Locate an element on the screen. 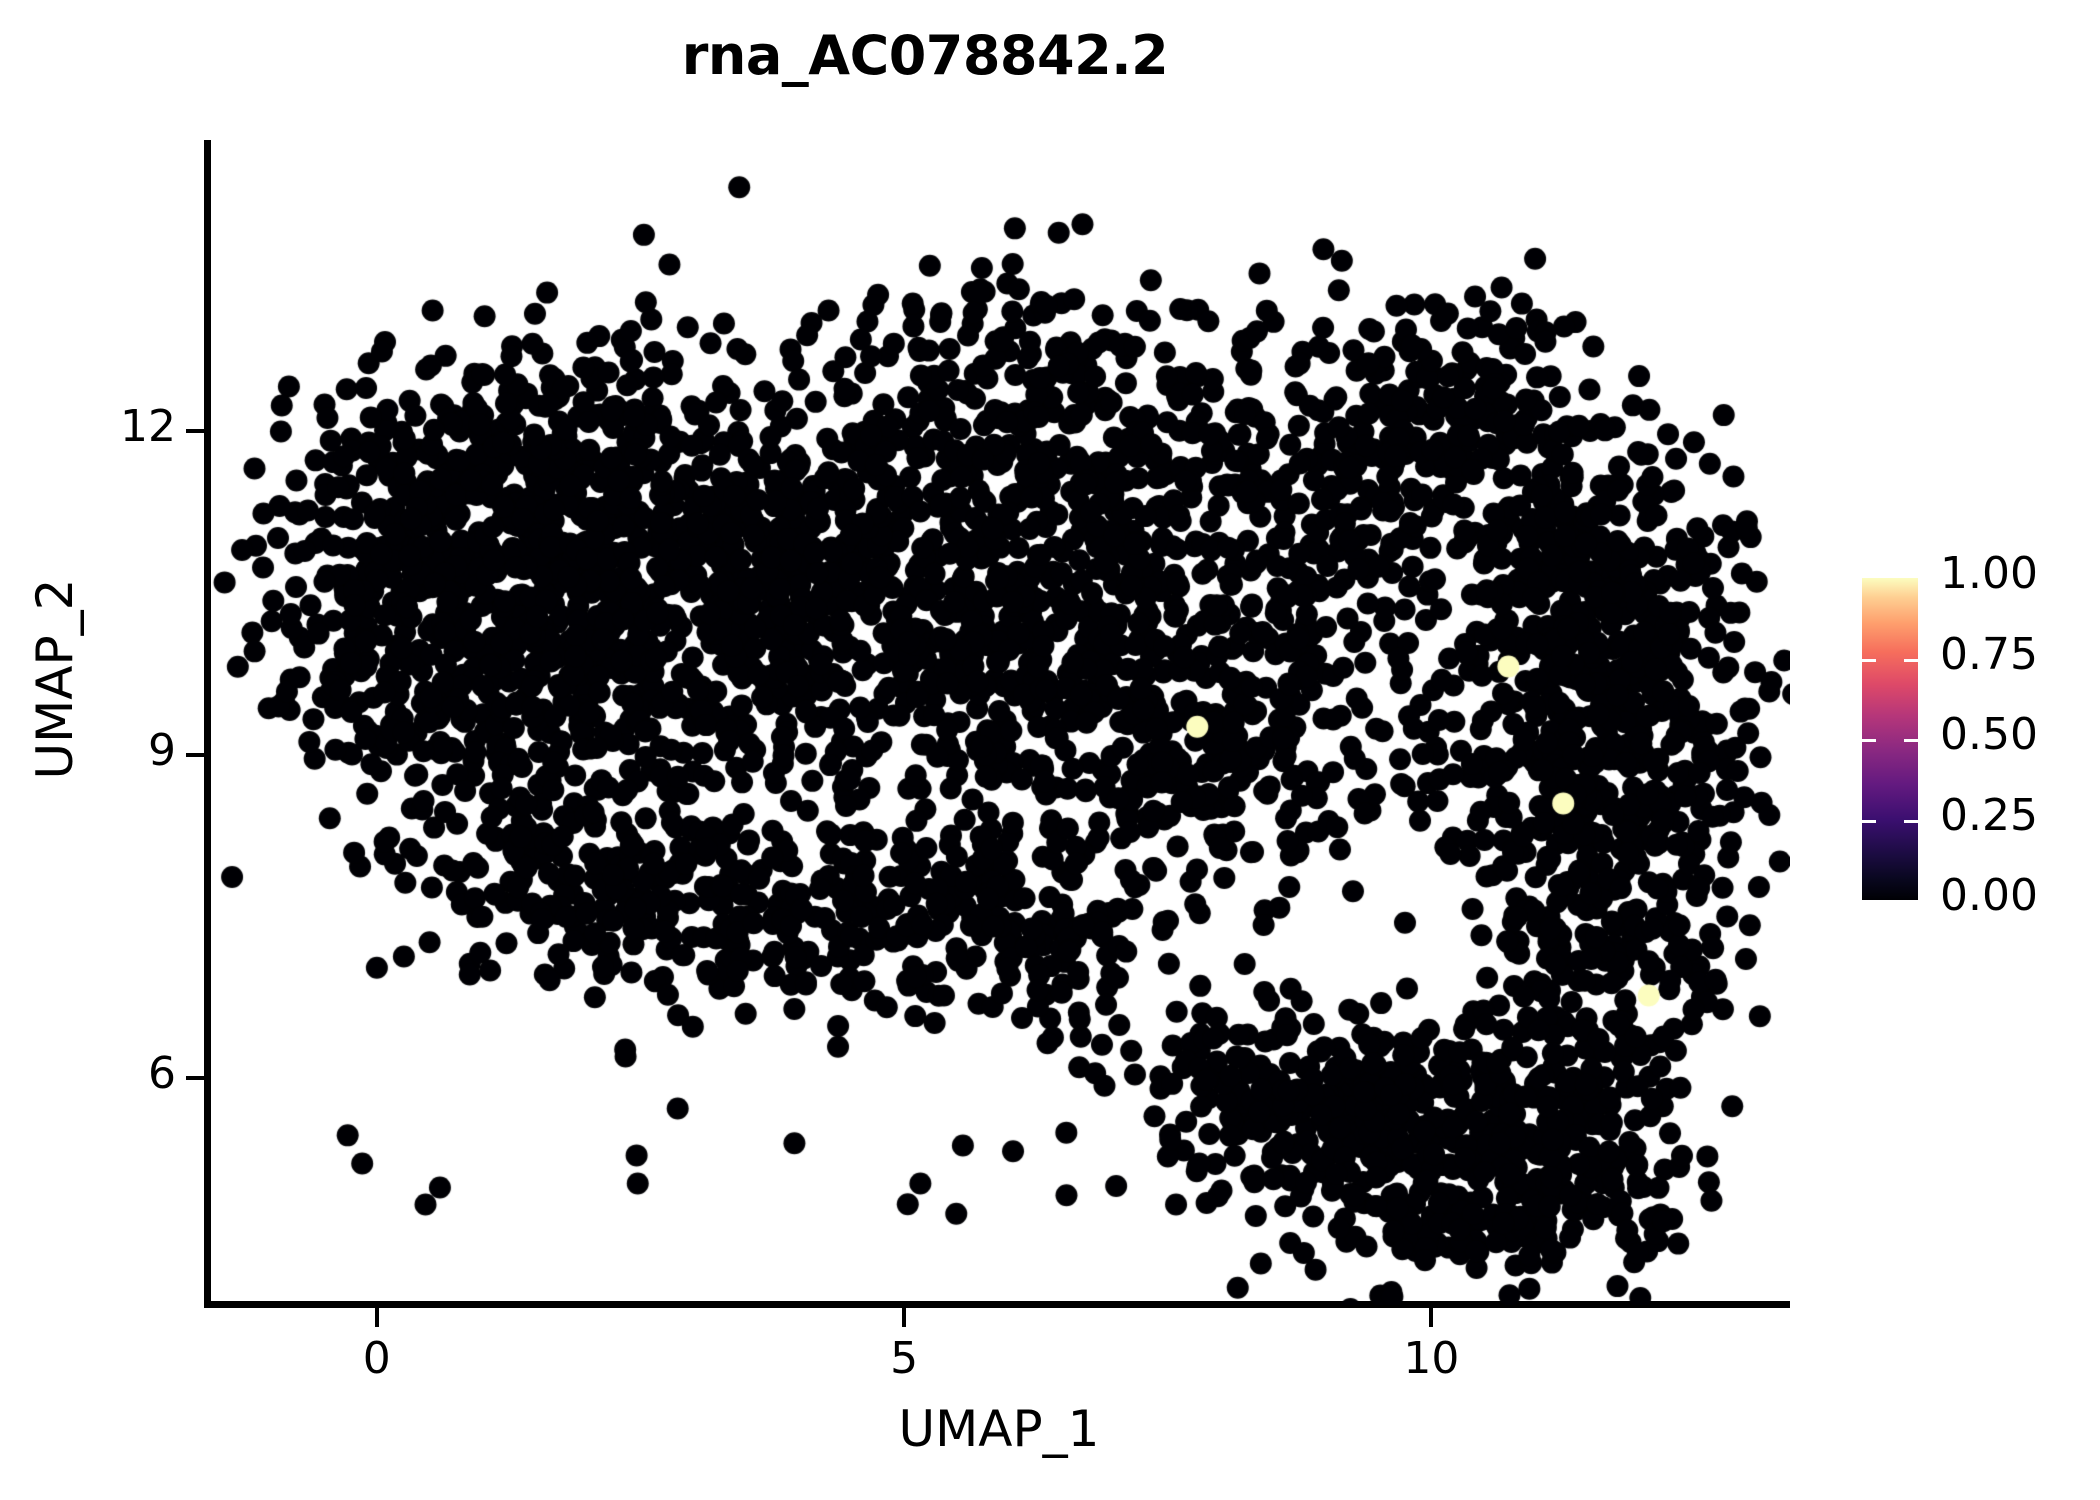  colorbar-tick-label: 0.50 is located at coordinates (1989, 734).